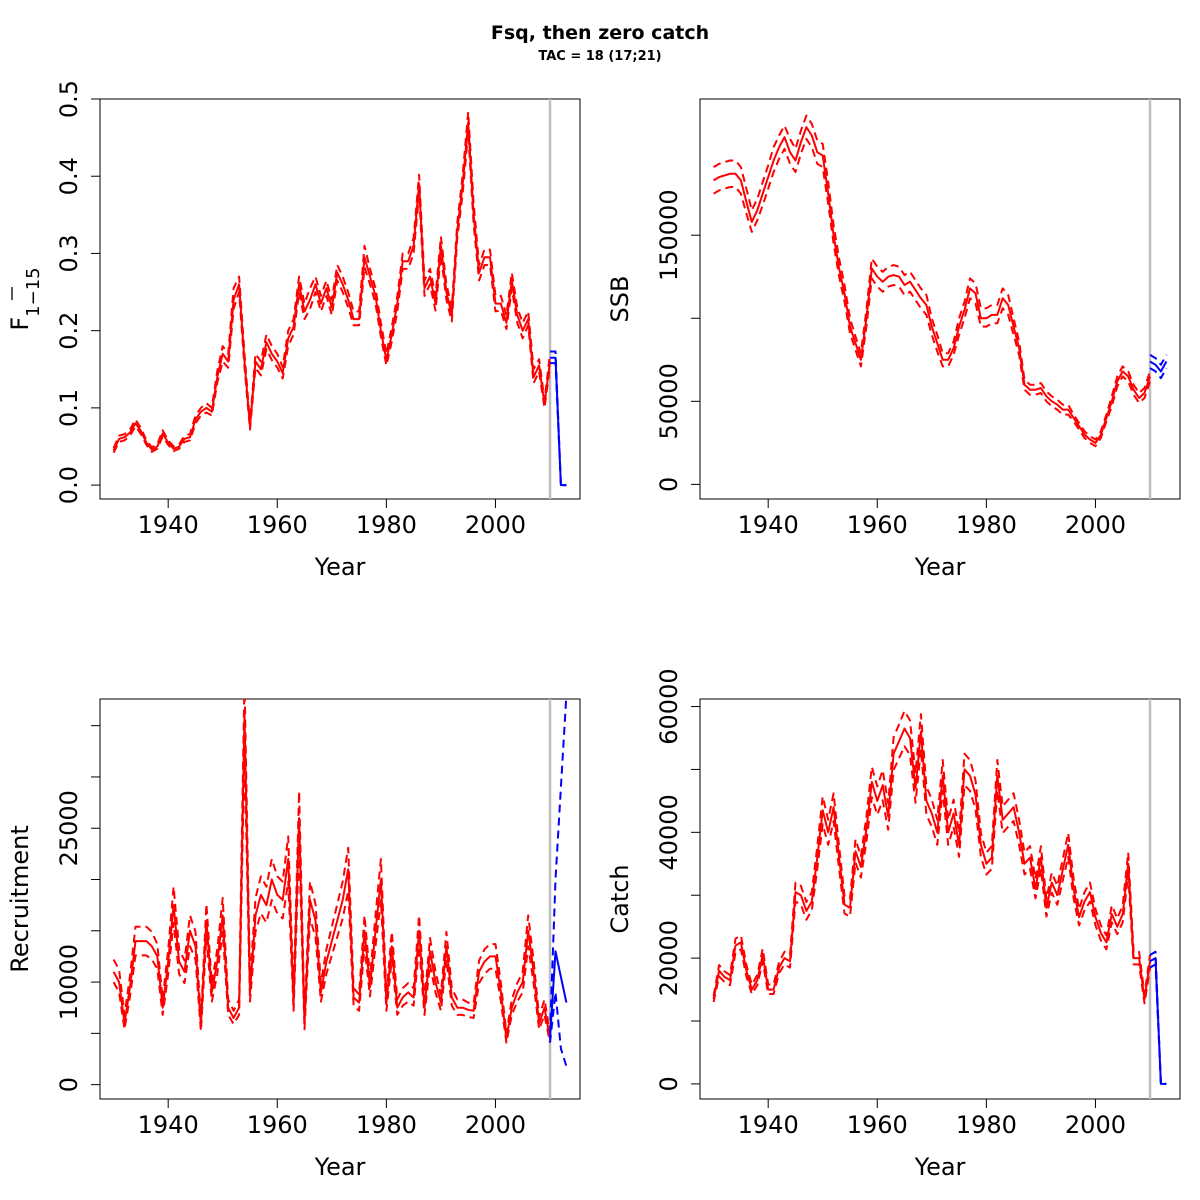 The width and height of the screenshot is (1200, 1200). I want to click on y-tick-label: 0.0, so click(69, 485).